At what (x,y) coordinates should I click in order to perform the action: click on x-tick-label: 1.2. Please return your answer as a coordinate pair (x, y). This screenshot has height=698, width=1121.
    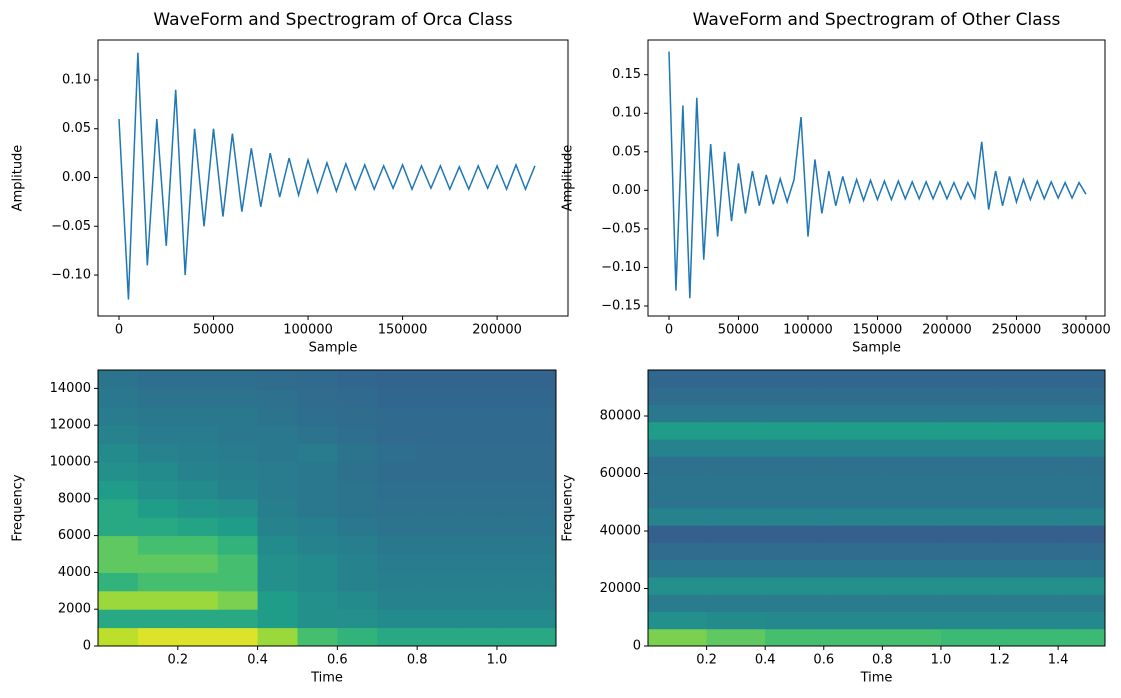
    Looking at the image, I should click on (999, 660).